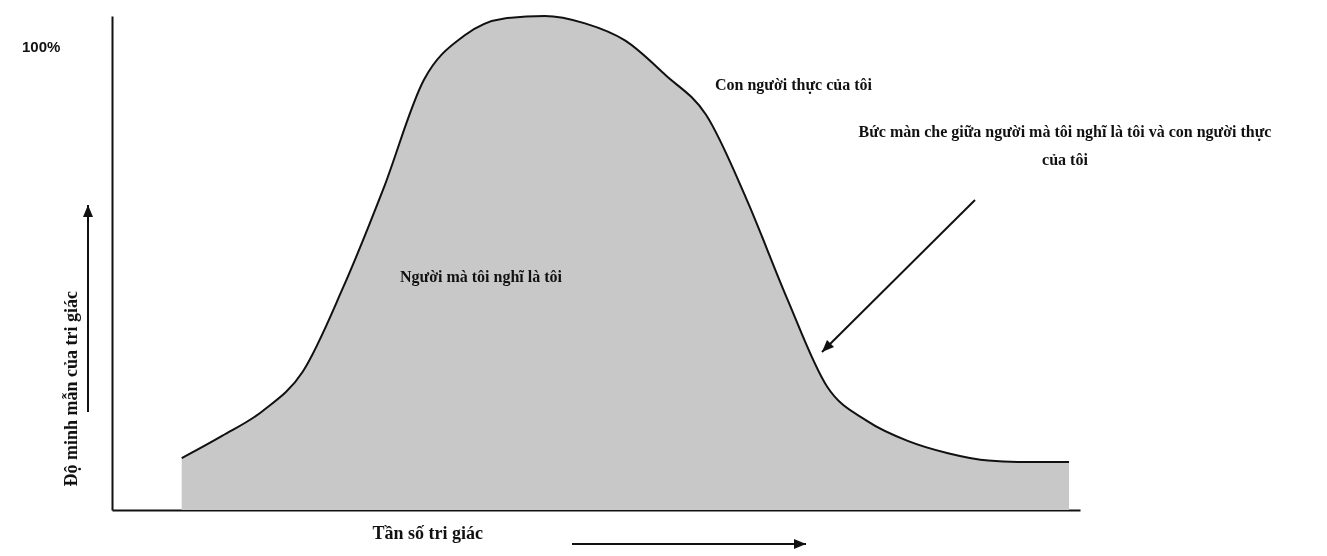 Image resolution: width=1327 pixels, height=556 pixels. What do you see at coordinates (793, 85) in the screenshot?
I see `annotation: Con người thực của tôi` at bounding box center [793, 85].